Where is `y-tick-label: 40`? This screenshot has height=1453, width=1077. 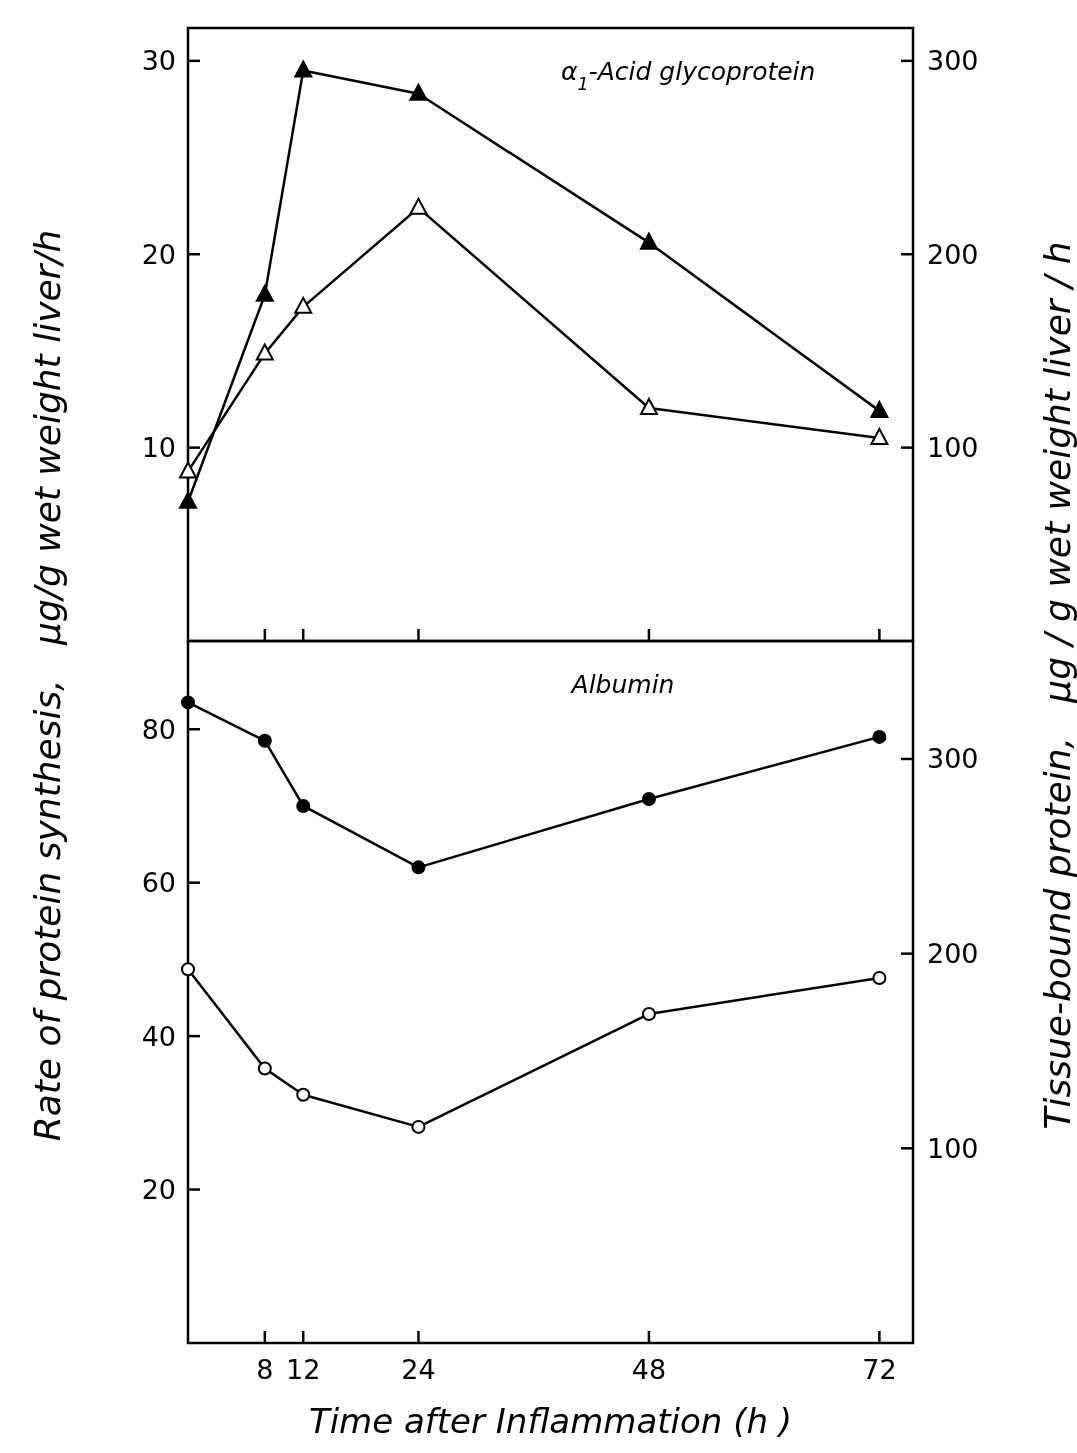 y-tick-label: 40 is located at coordinates (158, 1036).